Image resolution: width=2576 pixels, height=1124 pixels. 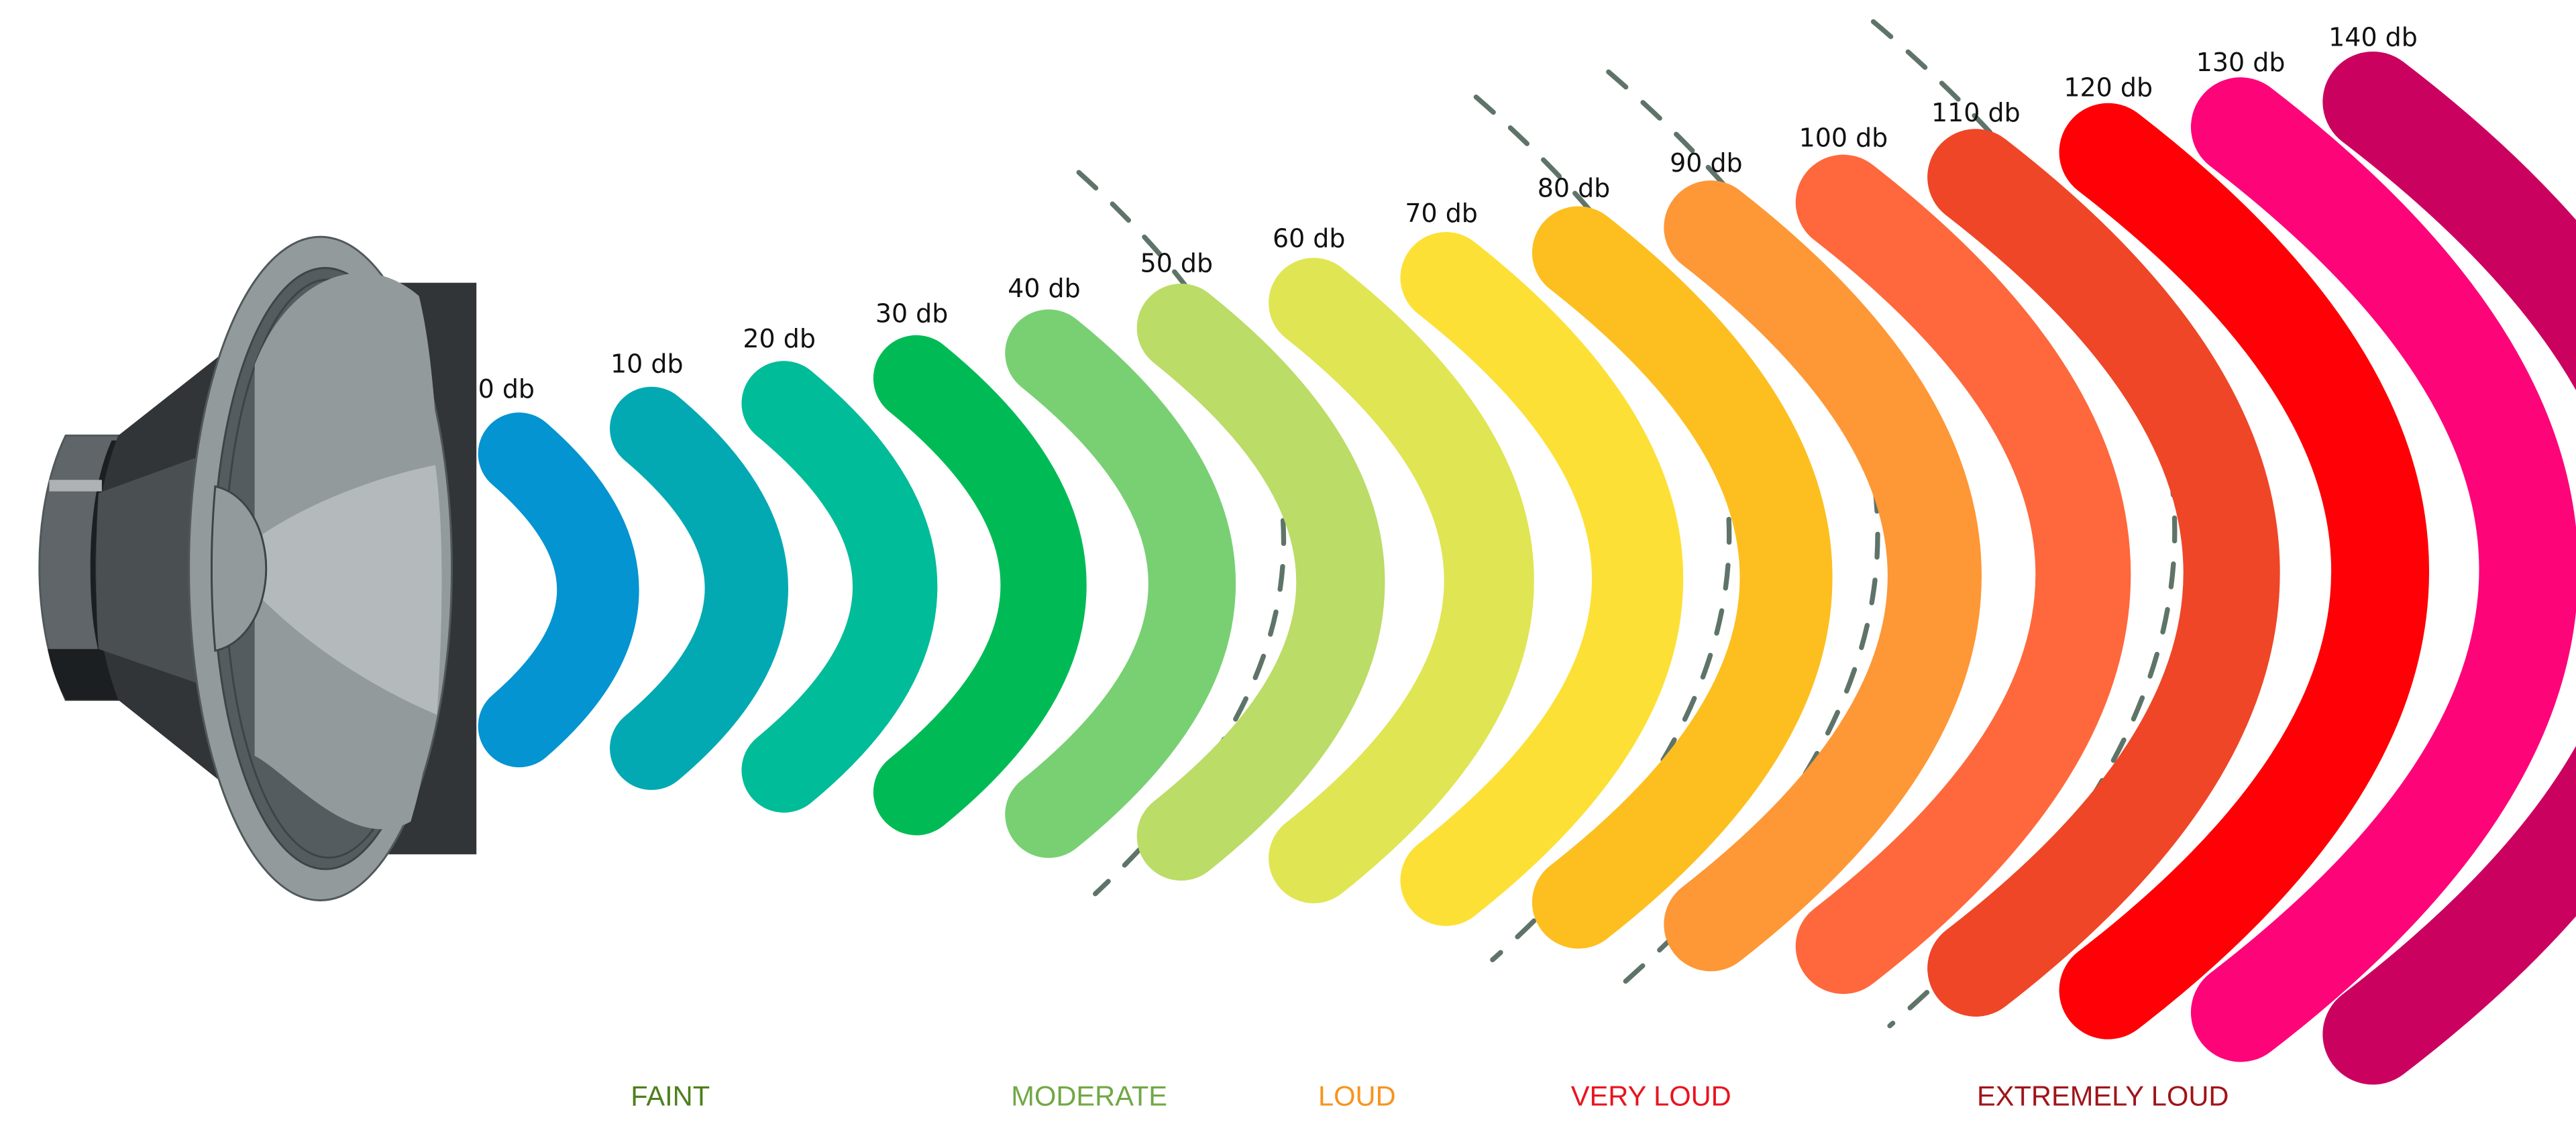 I want to click on db-label-140: 140 db, so click(x=2373, y=37).